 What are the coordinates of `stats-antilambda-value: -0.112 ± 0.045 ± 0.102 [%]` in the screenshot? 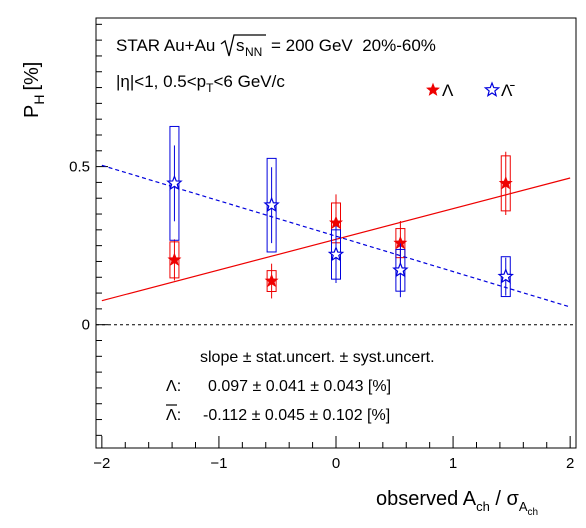 It's located at (296, 415).